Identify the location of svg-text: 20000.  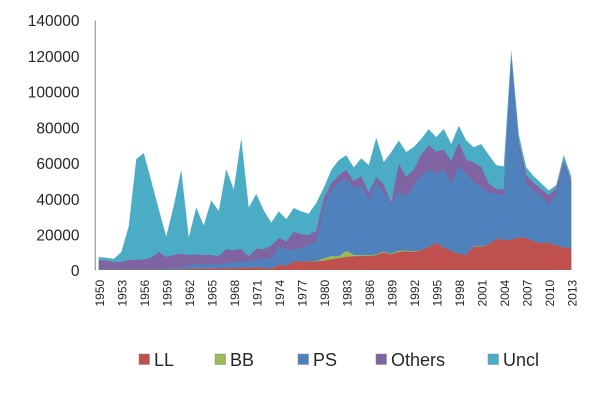
(57, 235).